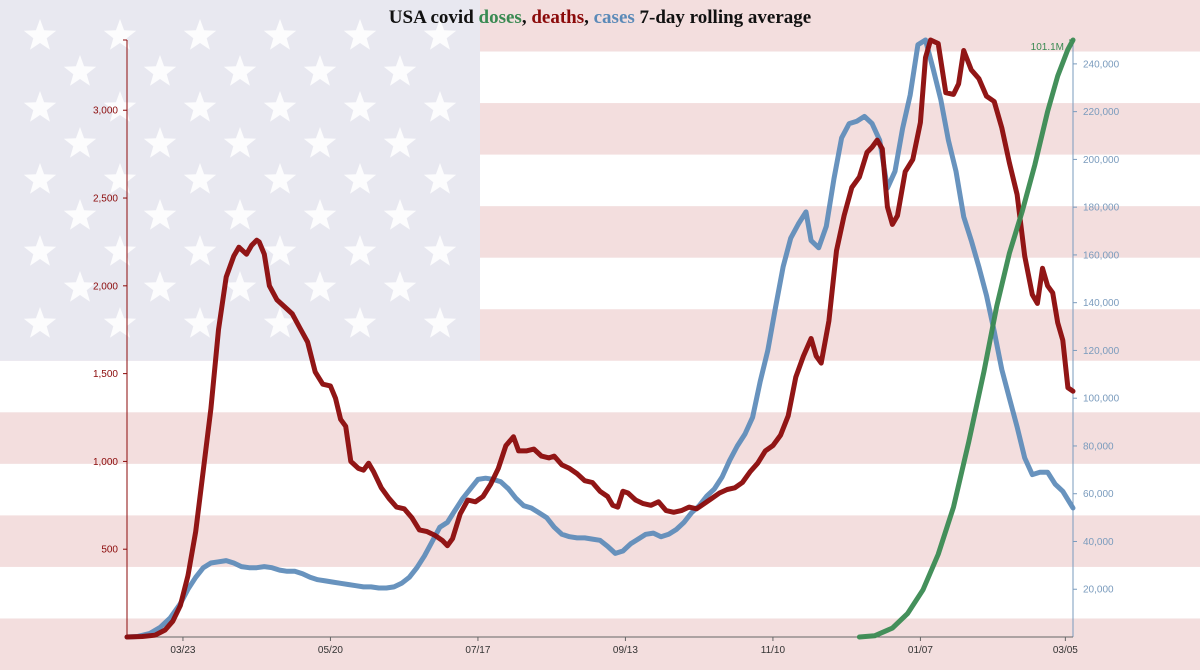 Image resolution: width=1200 pixels, height=670 pixels. Describe the element at coordinates (1101, 399) in the screenshot. I see `right-tick-label: 100,000` at that location.